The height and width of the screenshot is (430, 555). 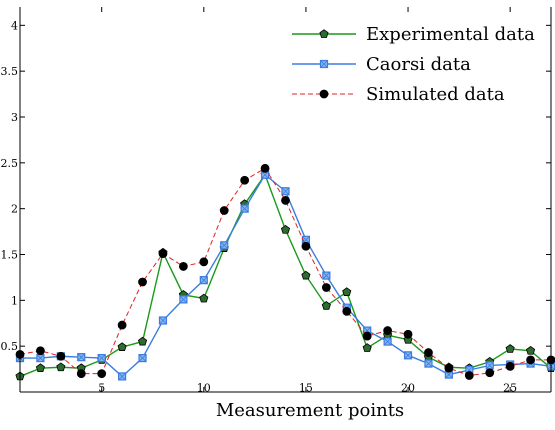 What do you see at coordinates (10, 346) in the screenshot?
I see `y-tick-label: 0.5` at bounding box center [10, 346].